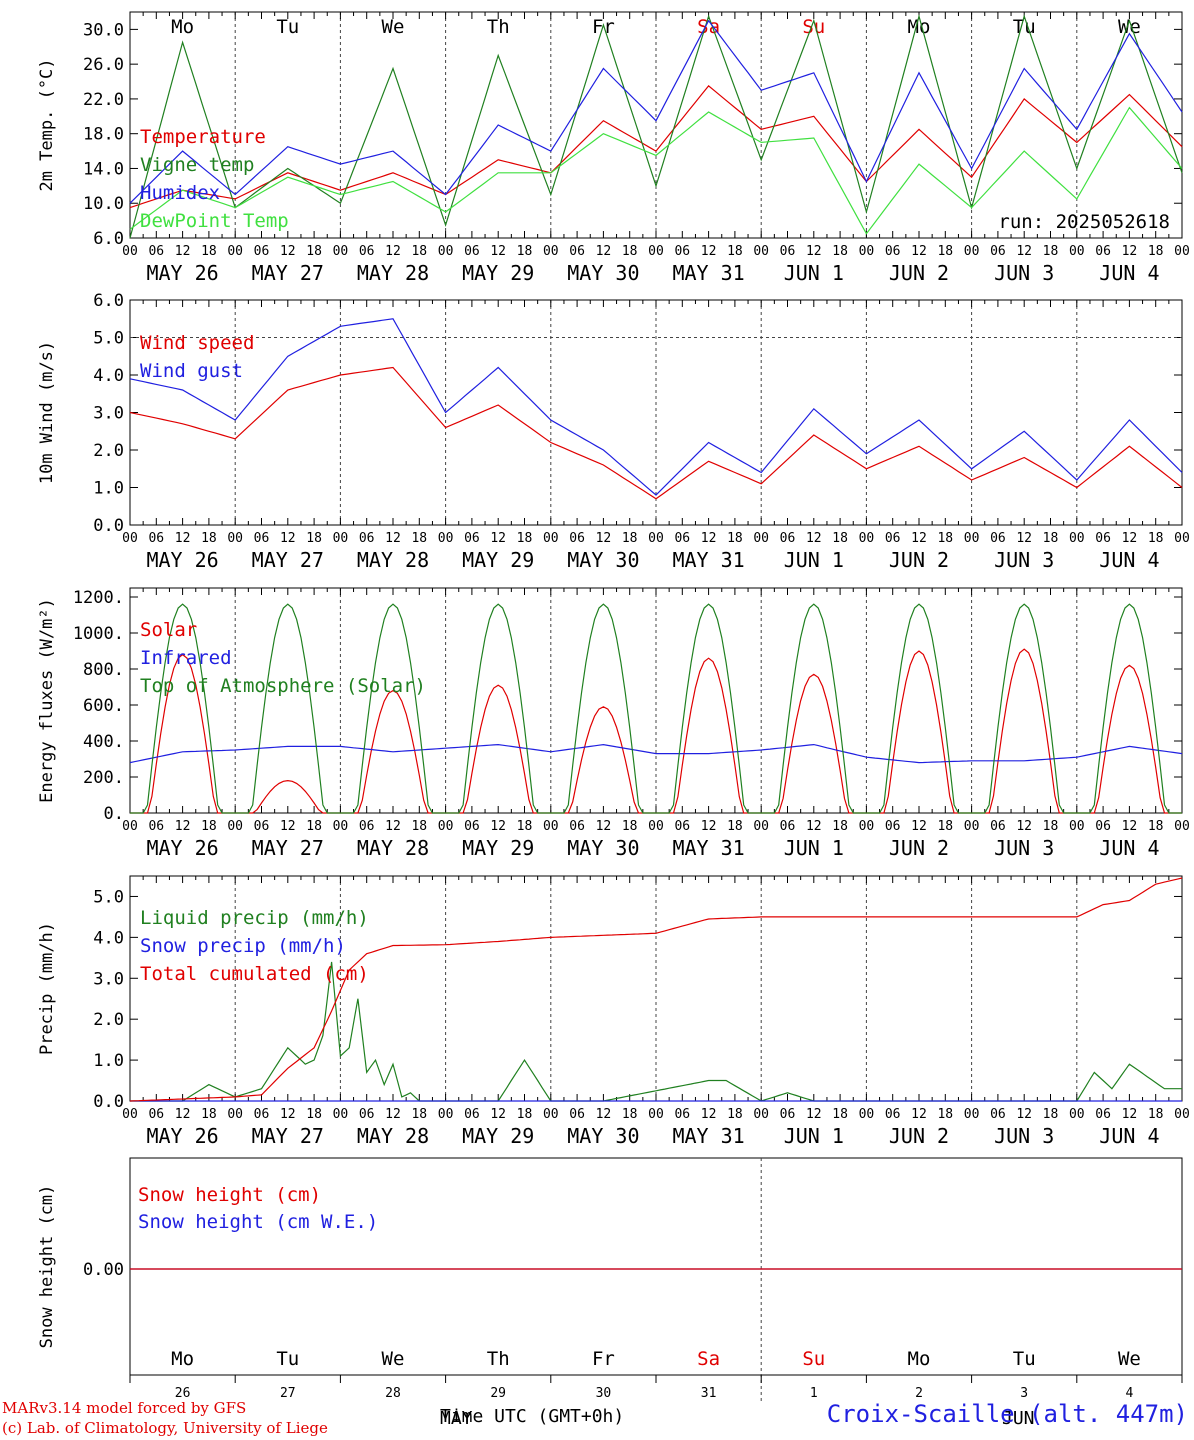  I want to click on series-wind-gust, so click(656, 407).